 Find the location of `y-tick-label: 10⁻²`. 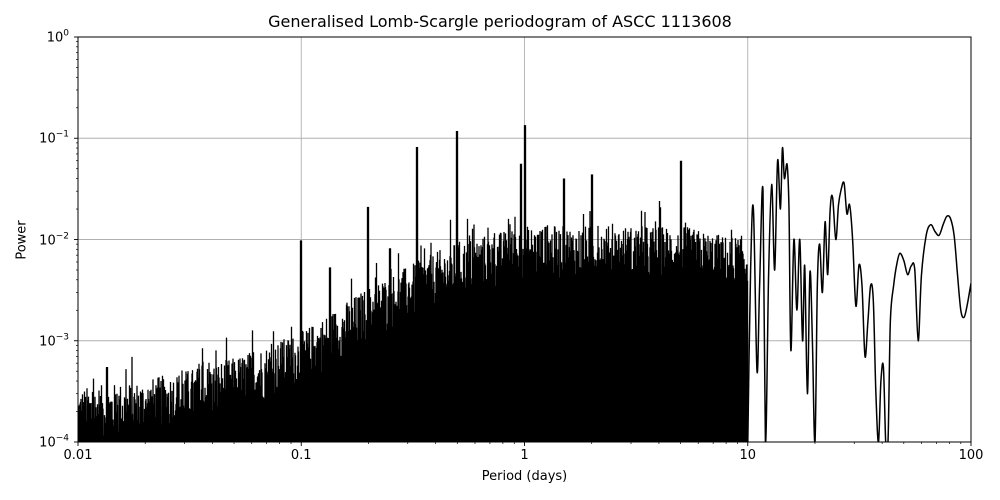

y-tick-label: 10⁻² is located at coordinates (54, 239).